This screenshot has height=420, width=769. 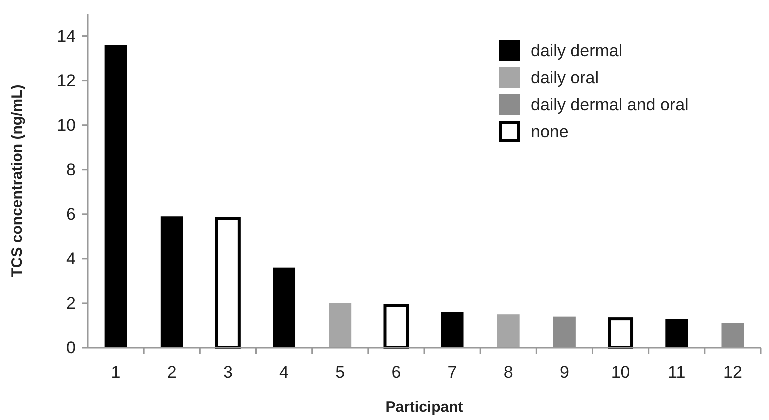 What do you see at coordinates (66, 80) in the screenshot?
I see `y-tick-label: 12` at bounding box center [66, 80].